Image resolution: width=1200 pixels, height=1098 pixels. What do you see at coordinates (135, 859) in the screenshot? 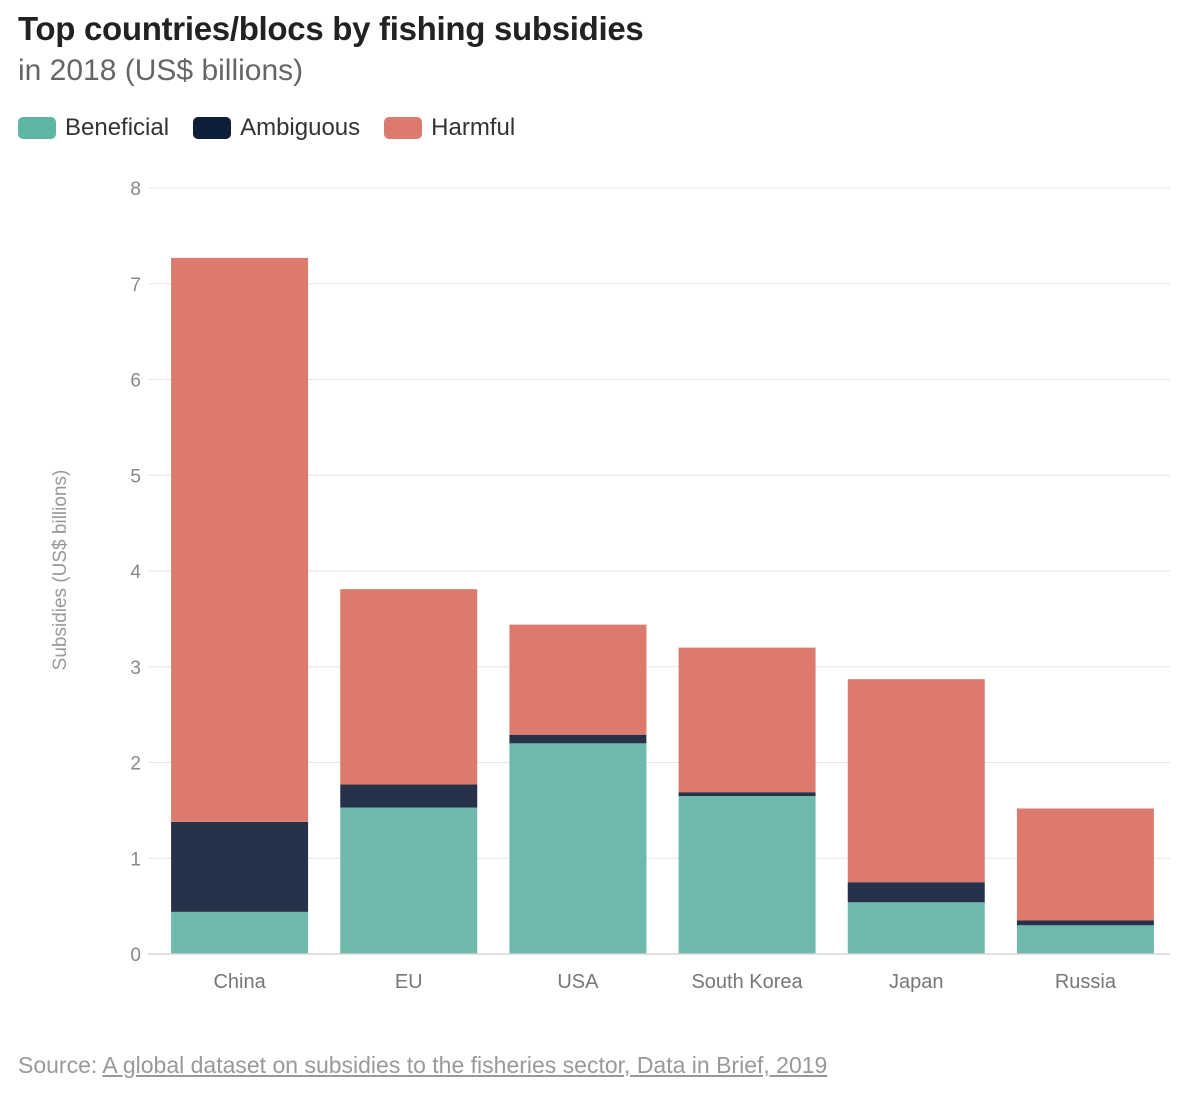
I see `y-tick-label-1: 1` at bounding box center [135, 859].